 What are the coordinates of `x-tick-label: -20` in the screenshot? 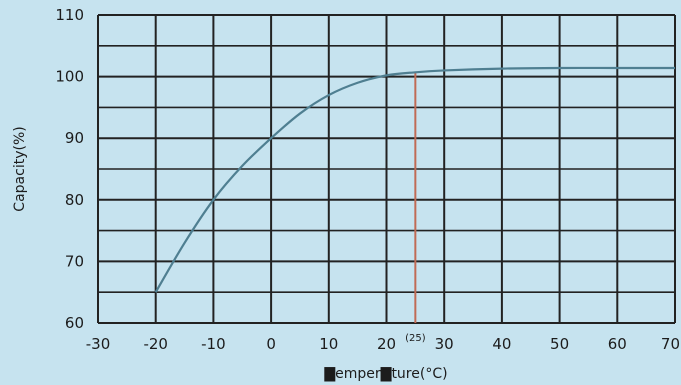 It's located at (155, 344).